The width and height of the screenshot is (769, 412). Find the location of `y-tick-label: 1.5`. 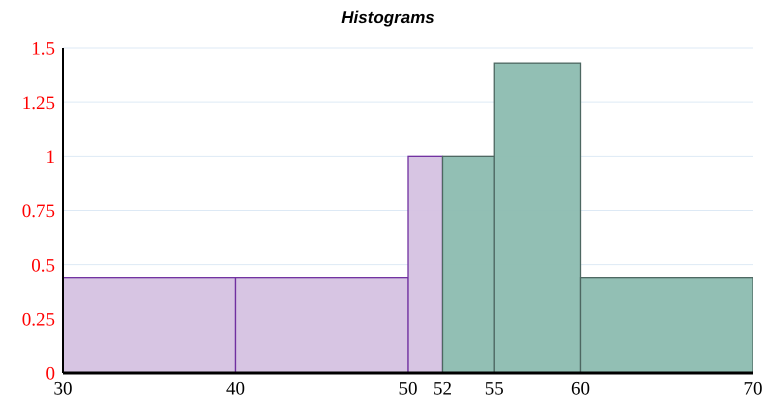

y-tick-label: 1.5 is located at coordinates (43, 49).